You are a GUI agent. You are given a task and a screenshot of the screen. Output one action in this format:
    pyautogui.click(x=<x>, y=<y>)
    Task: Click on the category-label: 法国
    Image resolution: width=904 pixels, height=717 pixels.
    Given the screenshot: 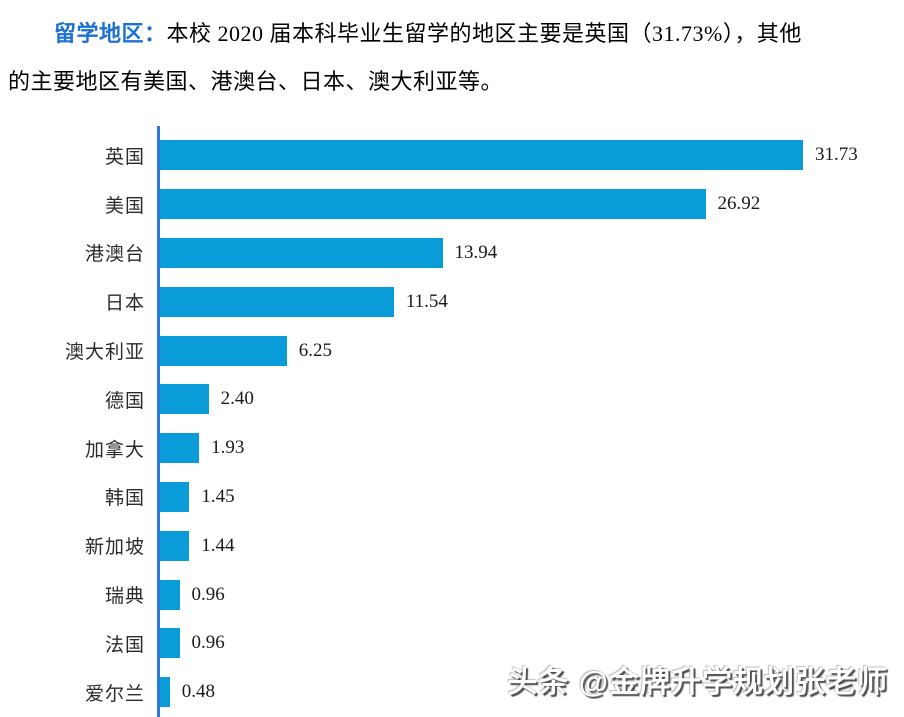 What is the action you would take?
    pyautogui.click(x=124, y=645)
    